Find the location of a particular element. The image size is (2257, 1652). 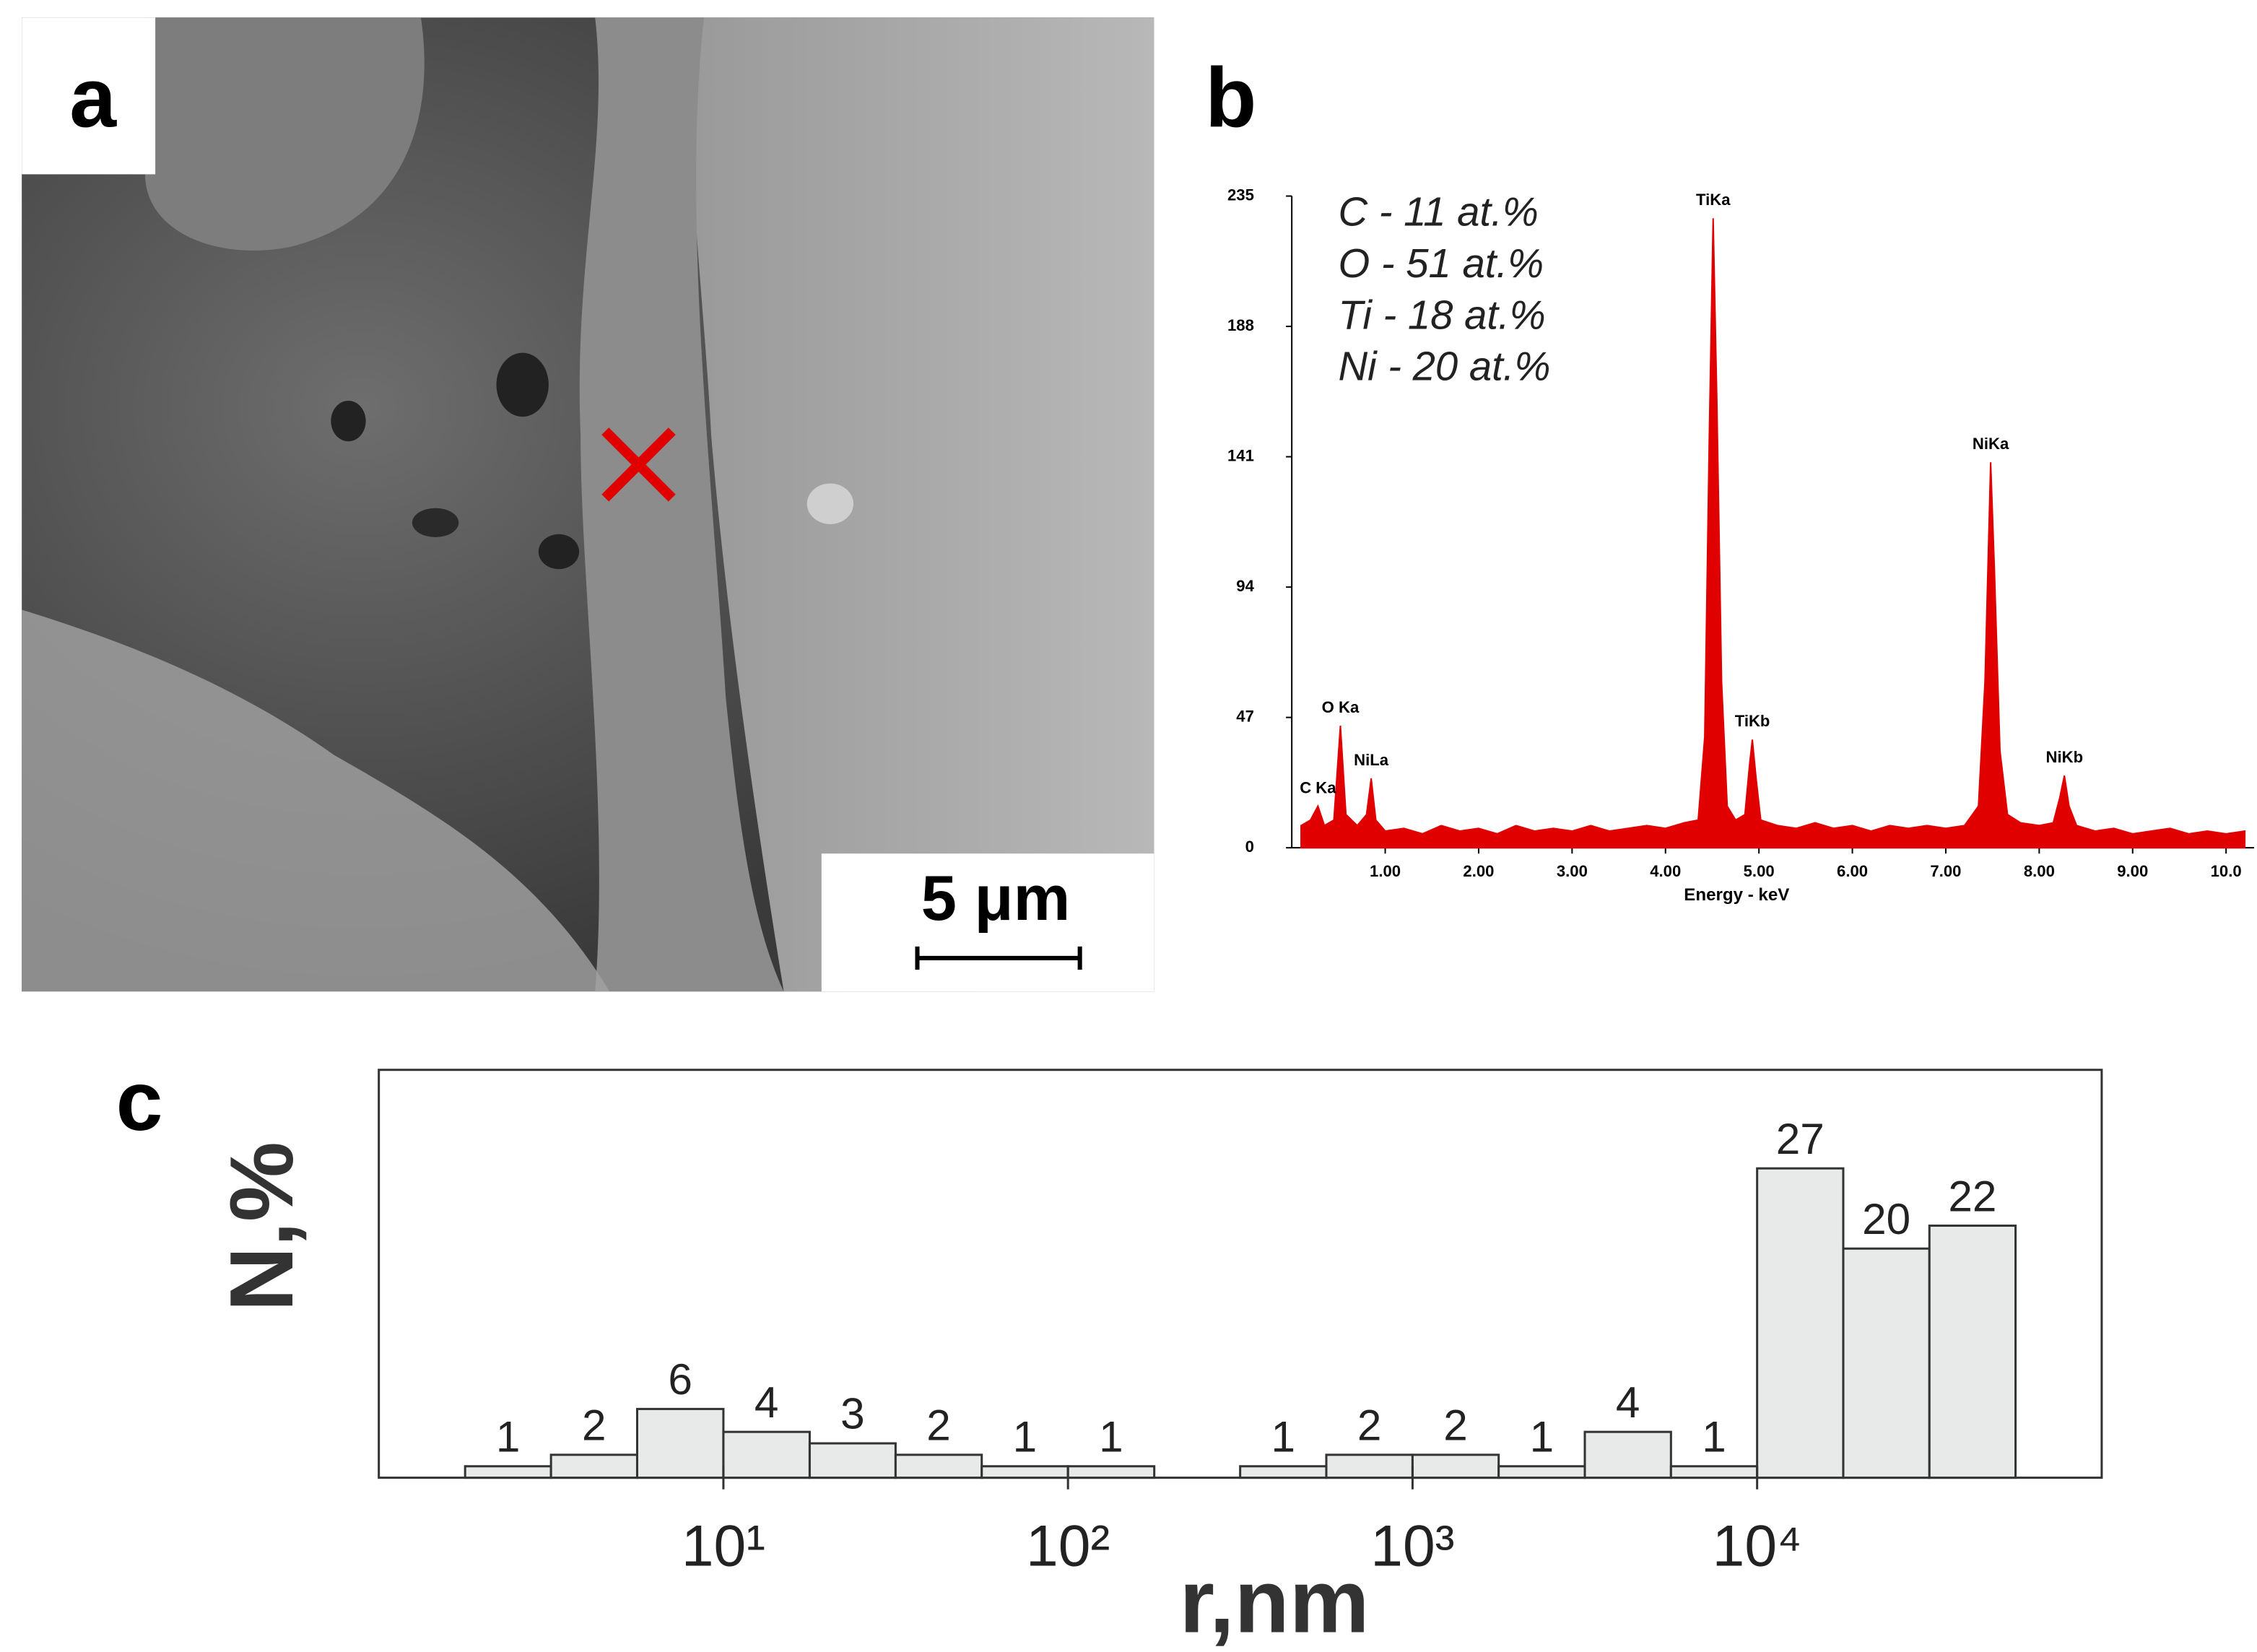

peak-label: O Ka is located at coordinates (1341, 707).